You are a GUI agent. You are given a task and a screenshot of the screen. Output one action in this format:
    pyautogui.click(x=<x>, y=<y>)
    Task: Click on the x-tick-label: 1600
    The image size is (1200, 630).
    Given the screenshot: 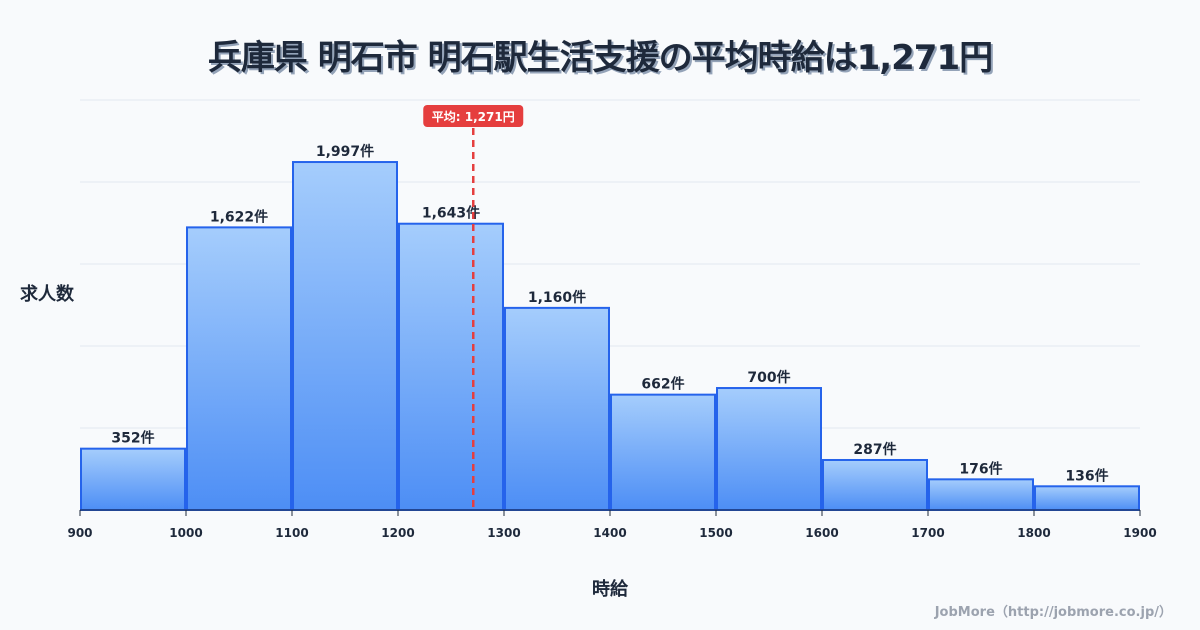 What is the action you would take?
    pyautogui.click(x=821, y=533)
    